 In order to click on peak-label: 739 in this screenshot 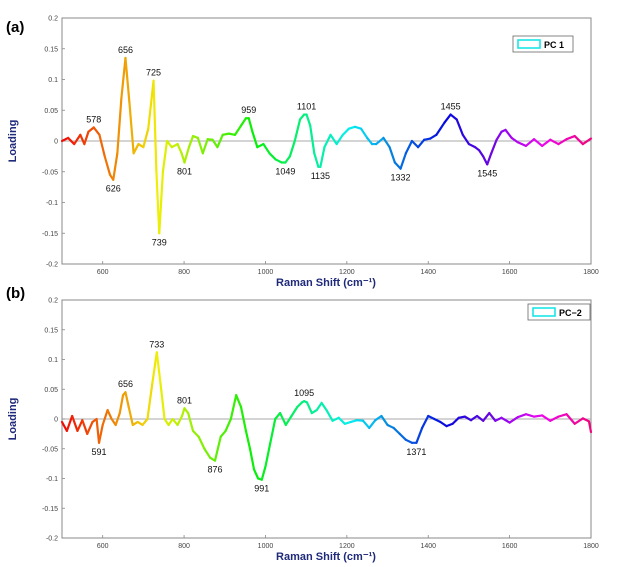, I will do `click(159, 242)`.